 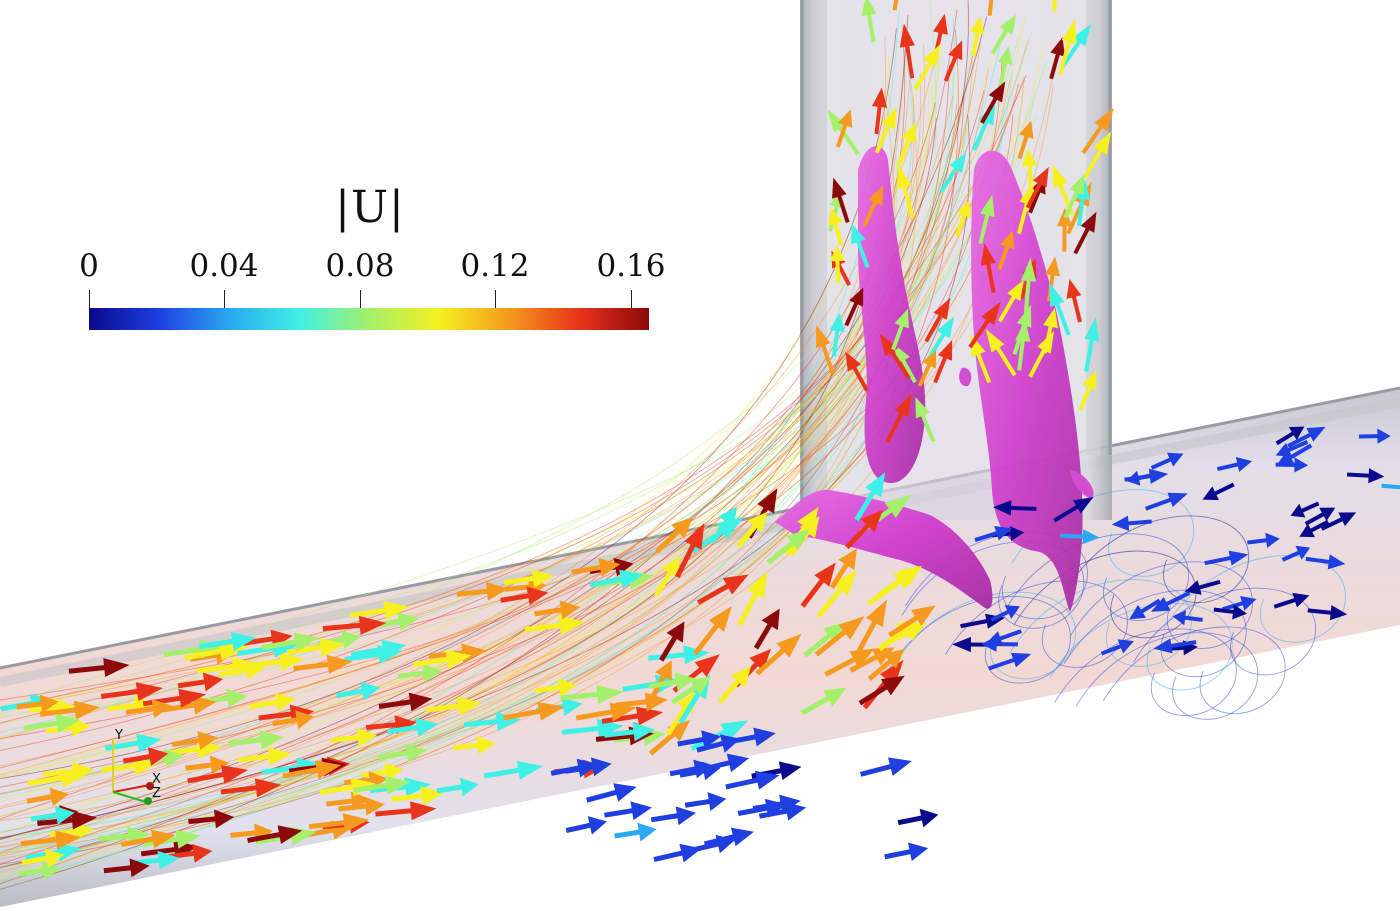 I want to click on colorbar-tick-label: 0.04, so click(x=224, y=266).